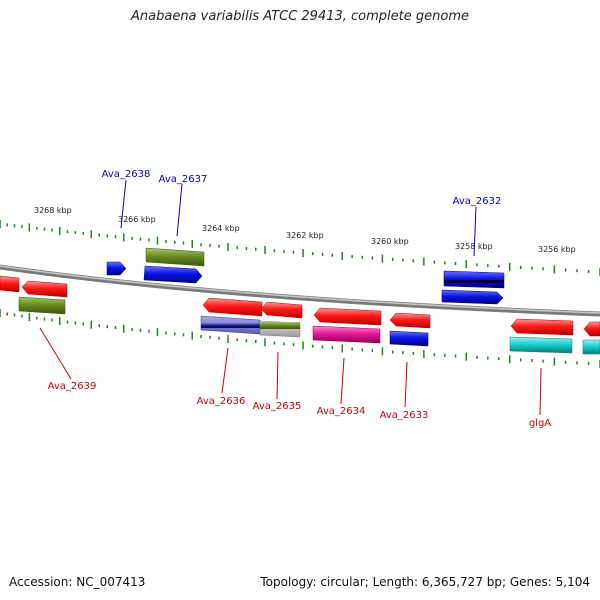  Describe the element at coordinates (53, 210) in the screenshot. I see `scale-label: 3268 kbp` at that location.